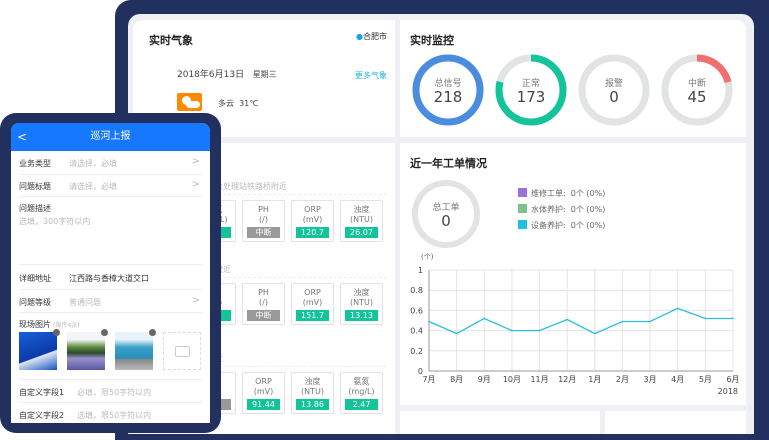 This screenshot has width=769, height=440. Describe the element at coordinates (448, 97) in the screenshot. I see `ring-value: 218` at that location.